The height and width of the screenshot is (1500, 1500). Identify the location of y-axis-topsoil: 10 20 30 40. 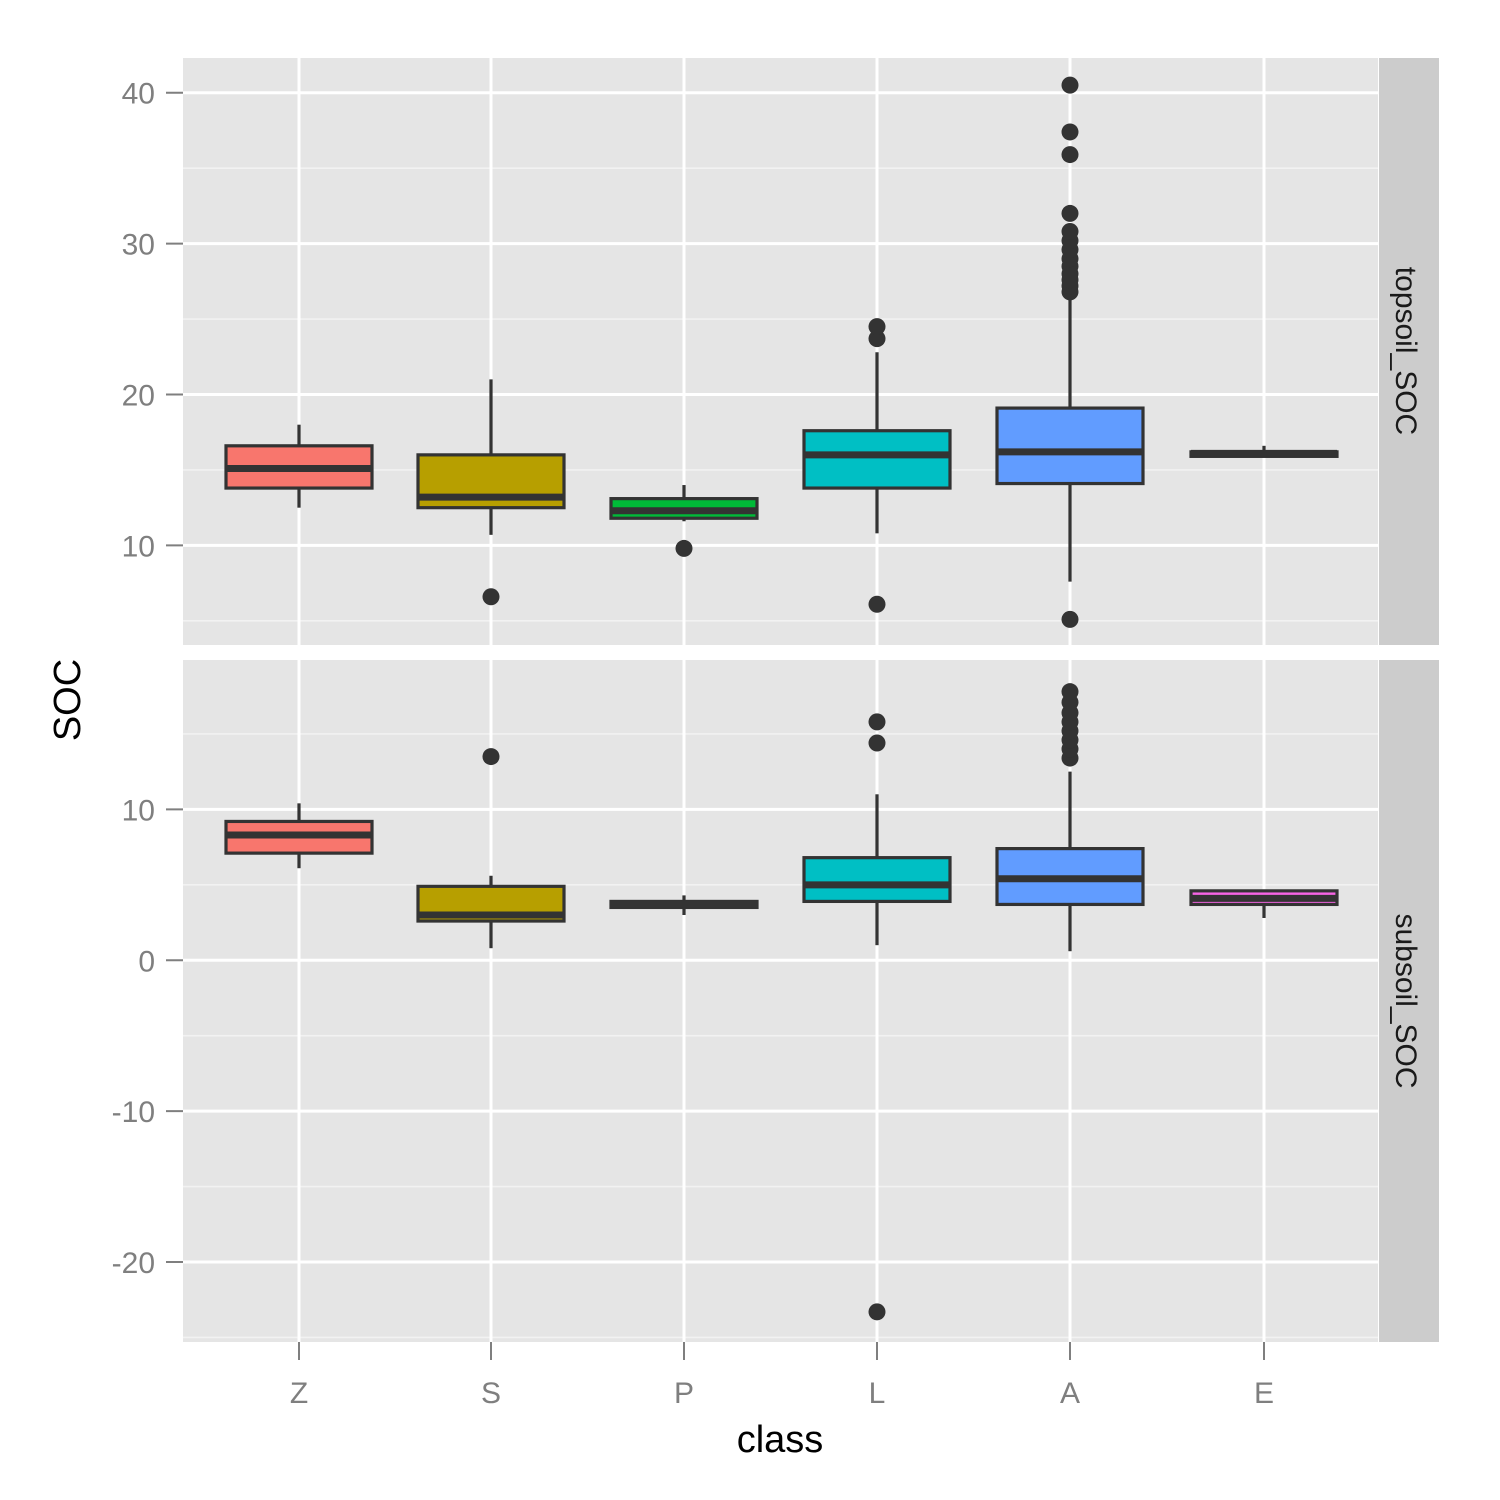
(152, 320).